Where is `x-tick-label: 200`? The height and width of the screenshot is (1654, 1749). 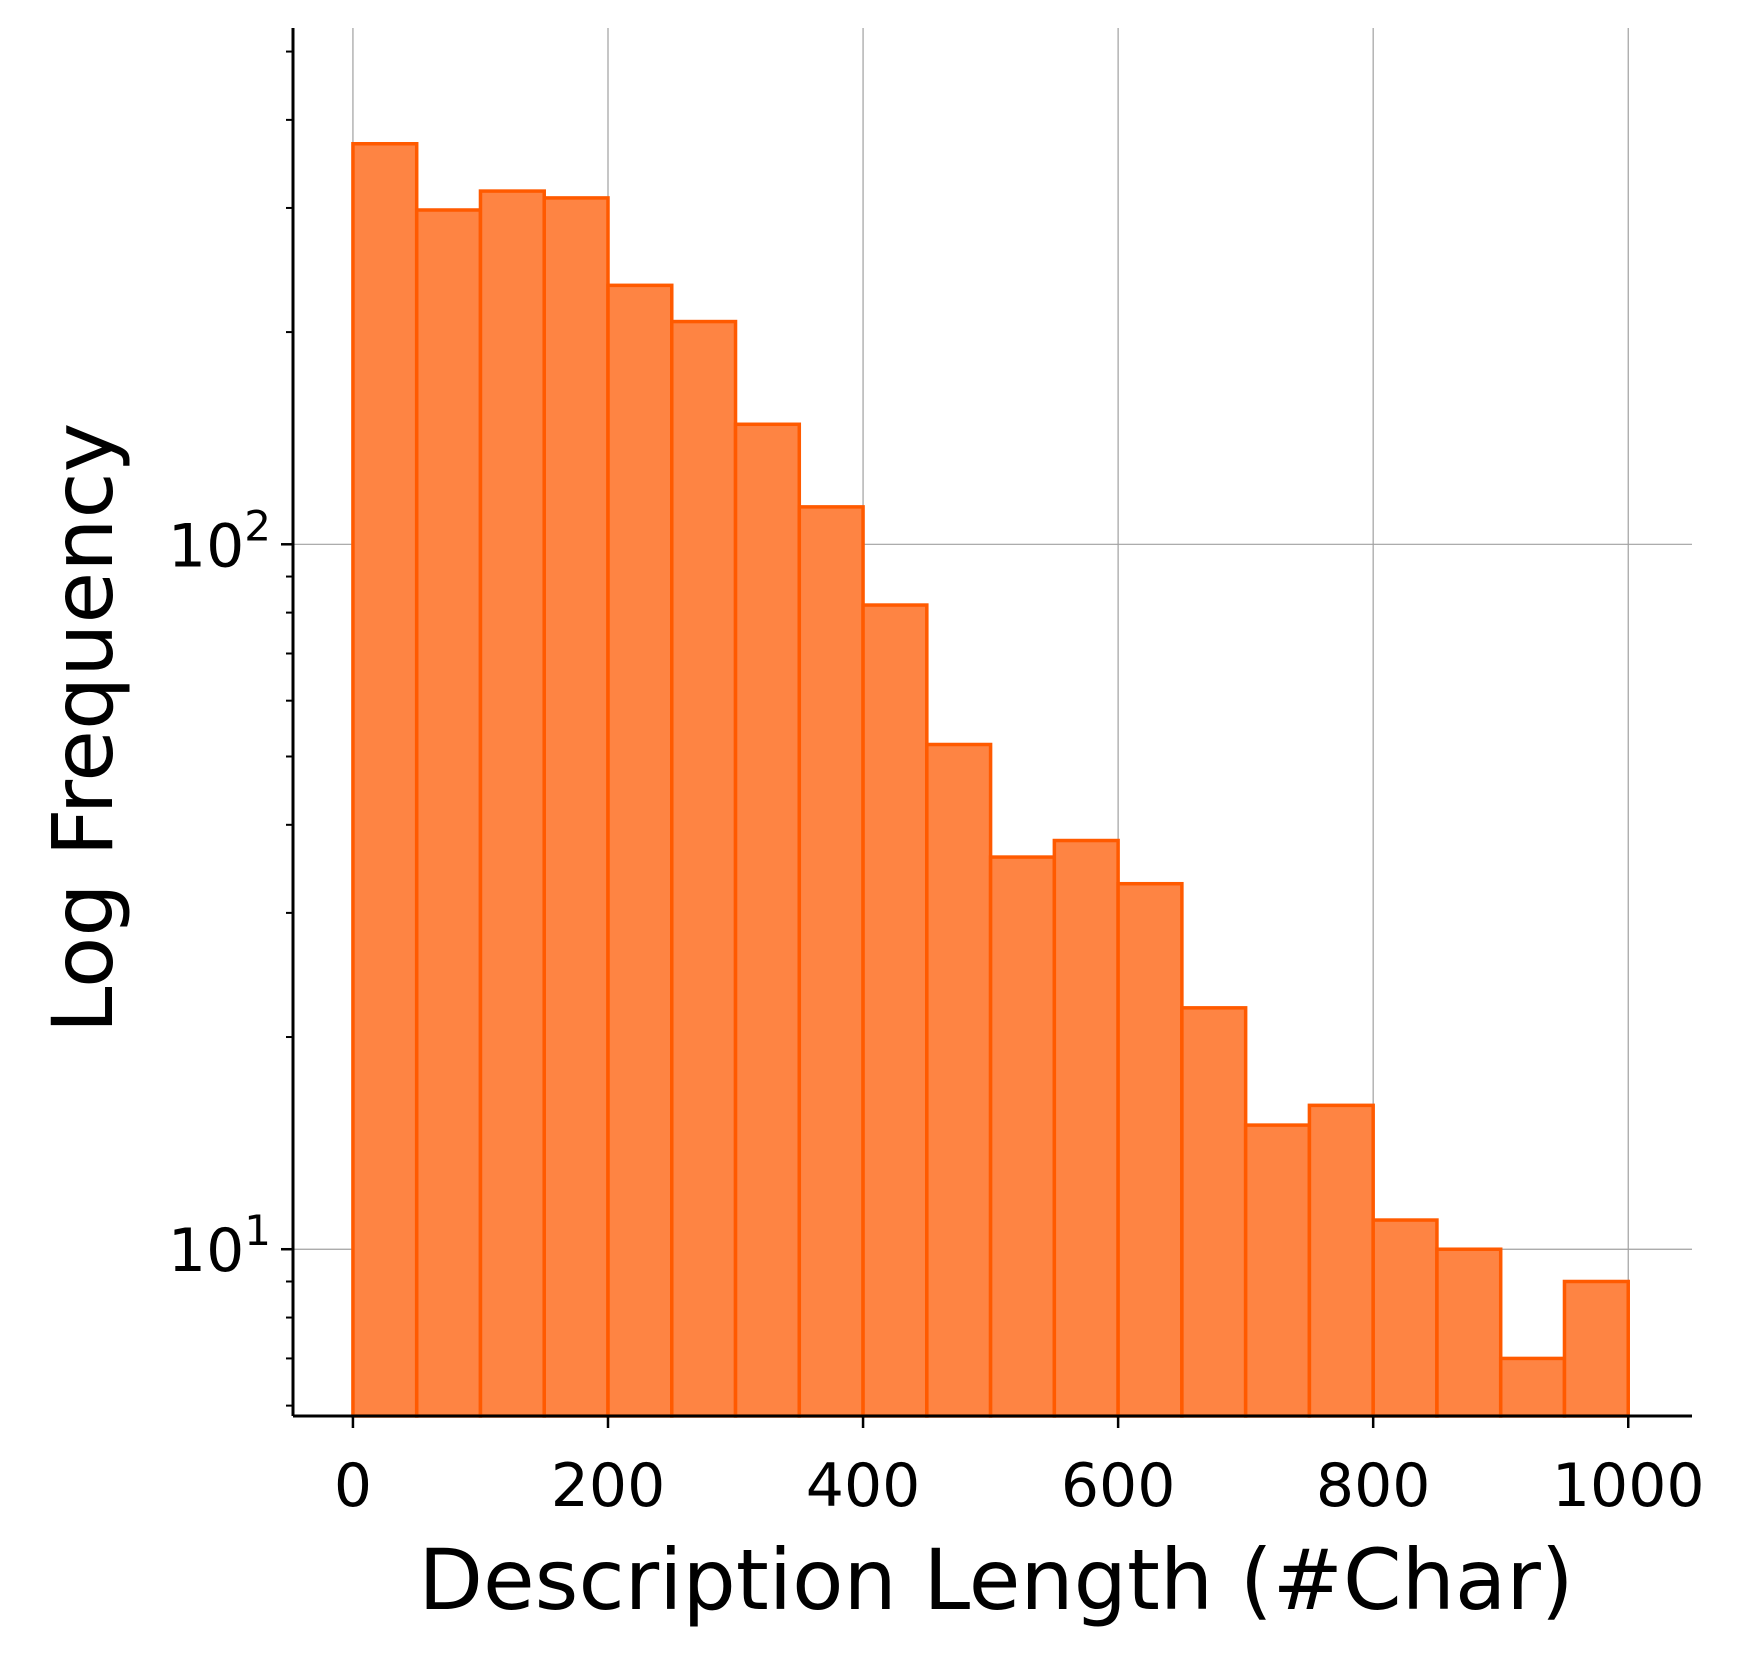
x-tick-label: 200 is located at coordinates (608, 1486).